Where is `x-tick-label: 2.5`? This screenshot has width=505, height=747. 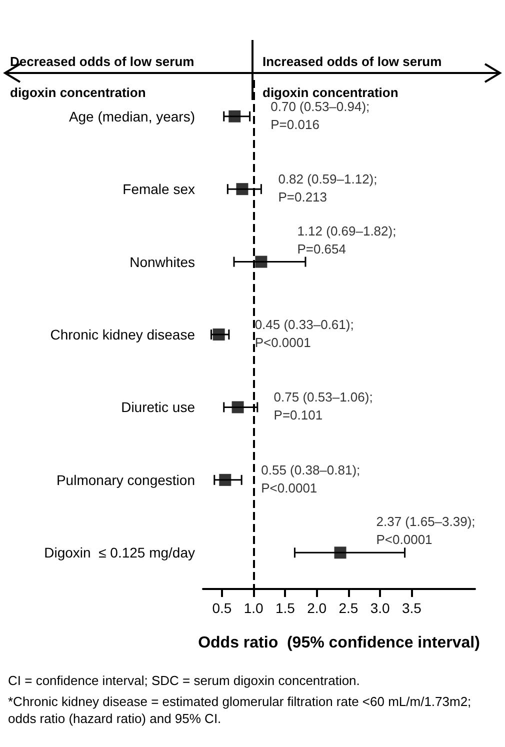 x-tick-label: 2.5 is located at coordinates (348, 608).